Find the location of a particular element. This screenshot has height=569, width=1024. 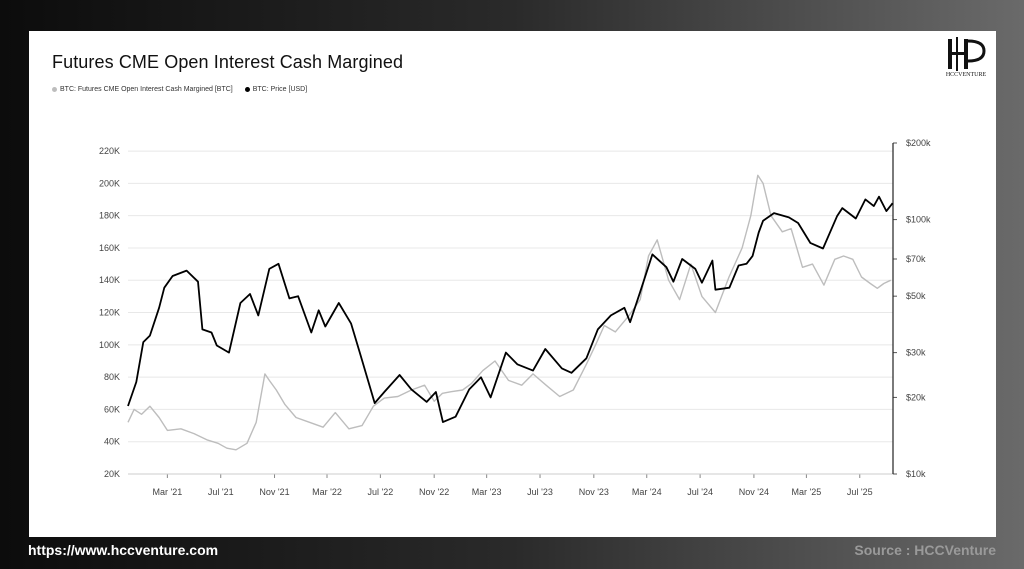

y-left-tick-120K: 120K is located at coordinates (109, 313).